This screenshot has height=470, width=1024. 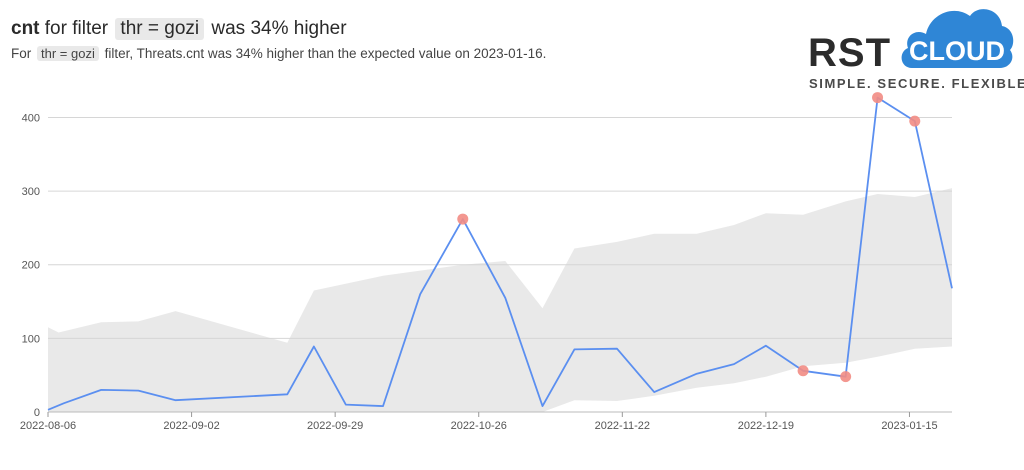 What do you see at coordinates (160, 29) in the screenshot?
I see `title-filter-chip: thr = gozi` at bounding box center [160, 29].